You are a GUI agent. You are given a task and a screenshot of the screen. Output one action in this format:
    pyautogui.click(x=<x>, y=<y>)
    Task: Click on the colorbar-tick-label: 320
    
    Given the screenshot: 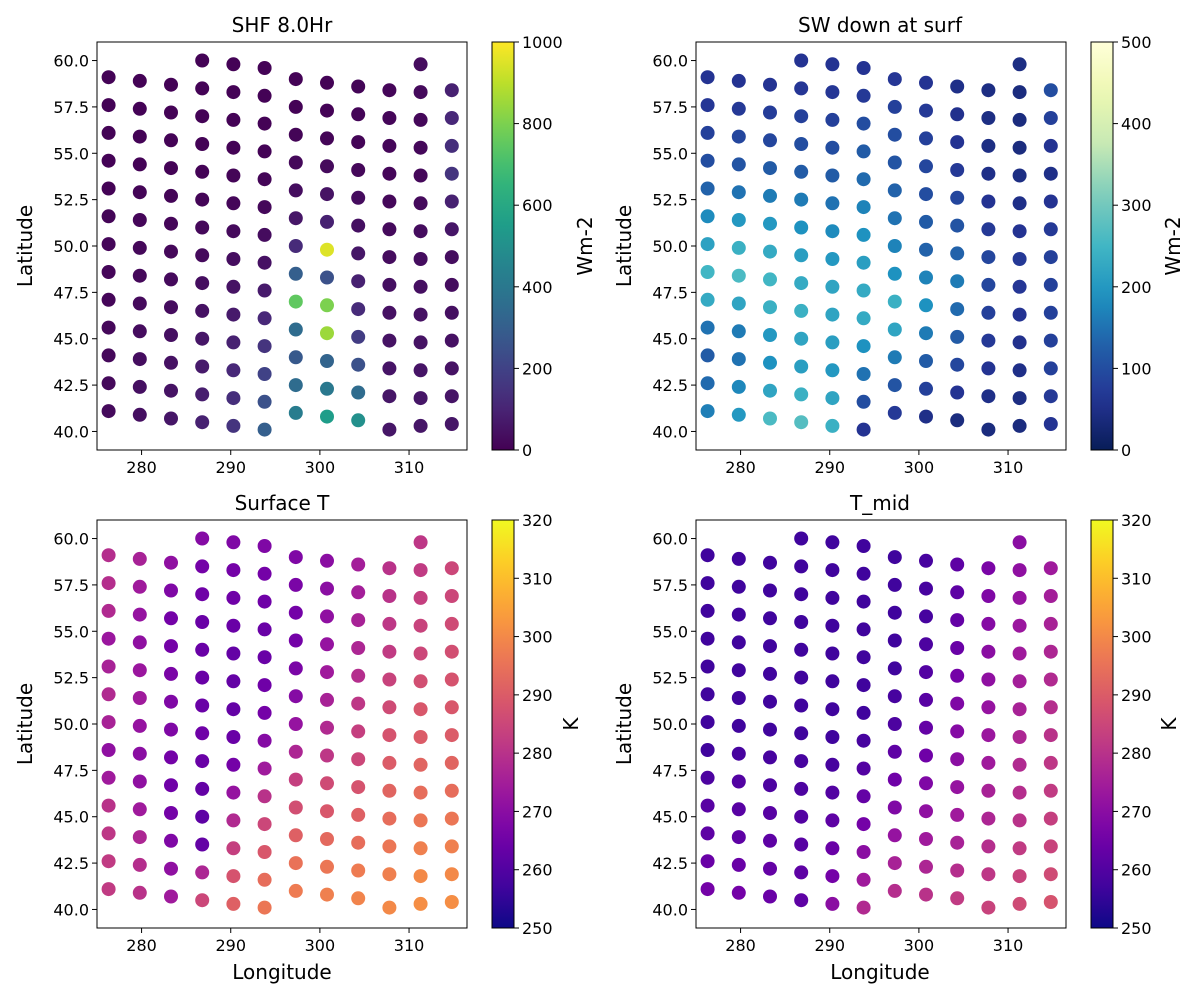 What is the action you would take?
    pyautogui.click(x=537, y=520)
    